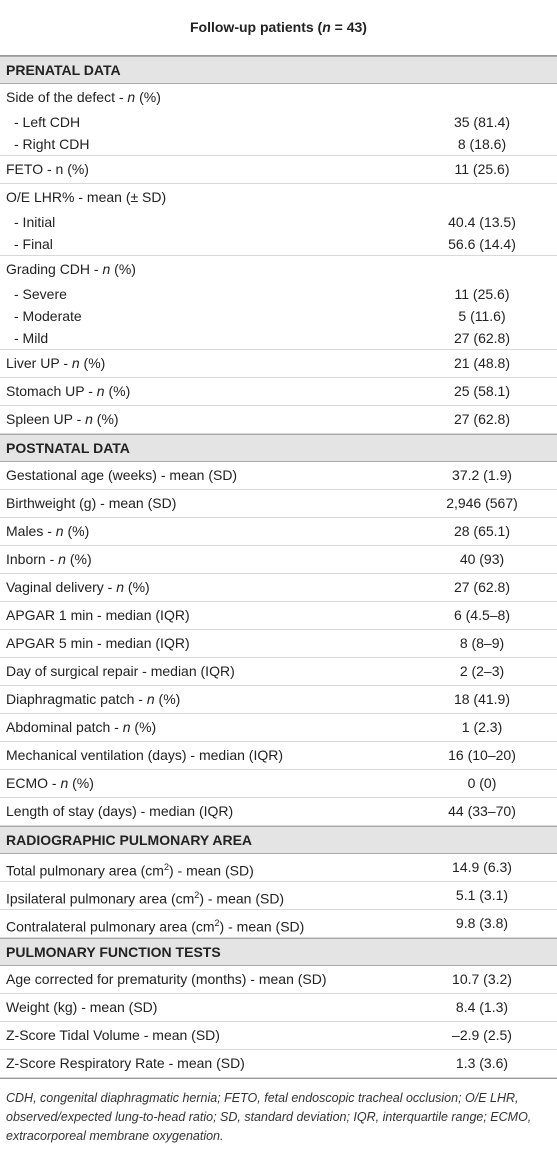 This screenshot has width=557, height=1156. I want to click on row-label: APGAR 1 min - median (IQR), so click(203, 615).